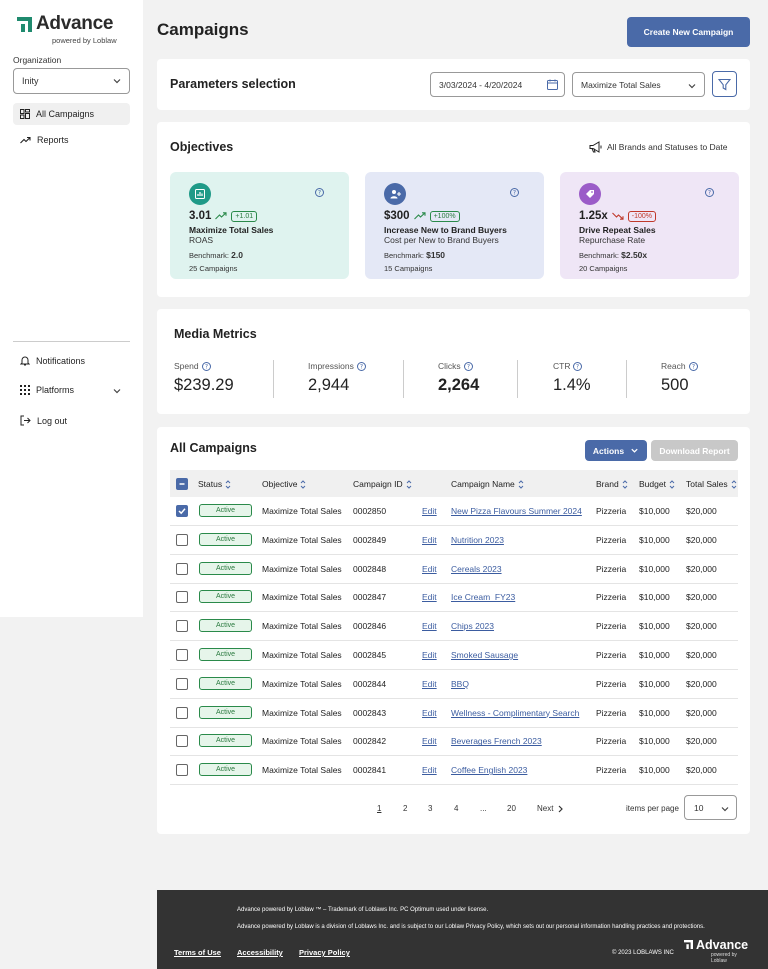 The width and height of the screenshot is (768, 969). What do you see at coordinates (460, 683) in the screenshot?
I see `campaign-name-link: BBQ` at bounding box center [460, 683].